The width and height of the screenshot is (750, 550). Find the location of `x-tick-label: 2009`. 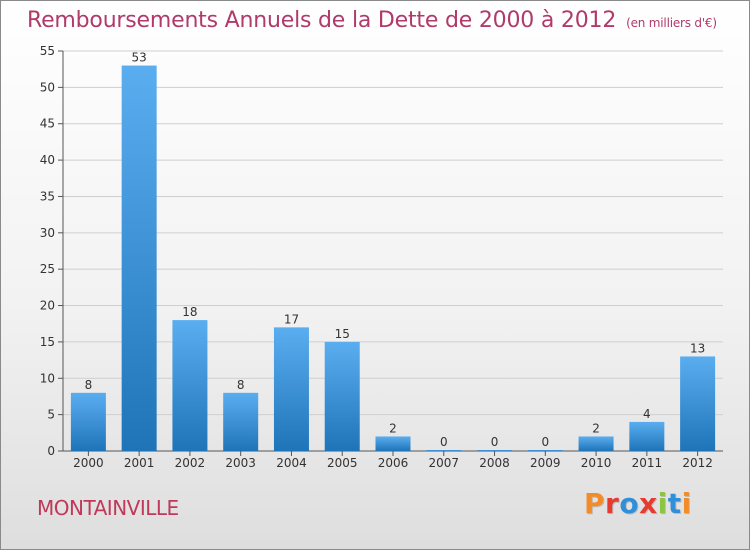

x-tick-label: 2009 is located at coordinates (545, 463).